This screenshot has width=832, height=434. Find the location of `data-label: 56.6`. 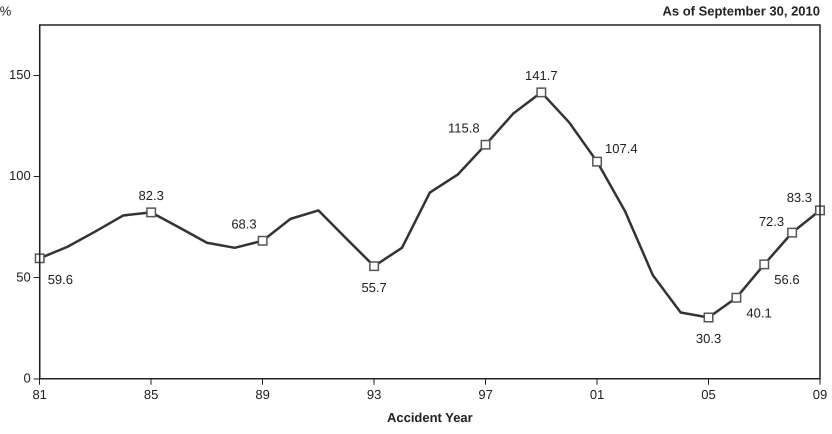

data-label: 56.6 is located at coordinates (787, 279).